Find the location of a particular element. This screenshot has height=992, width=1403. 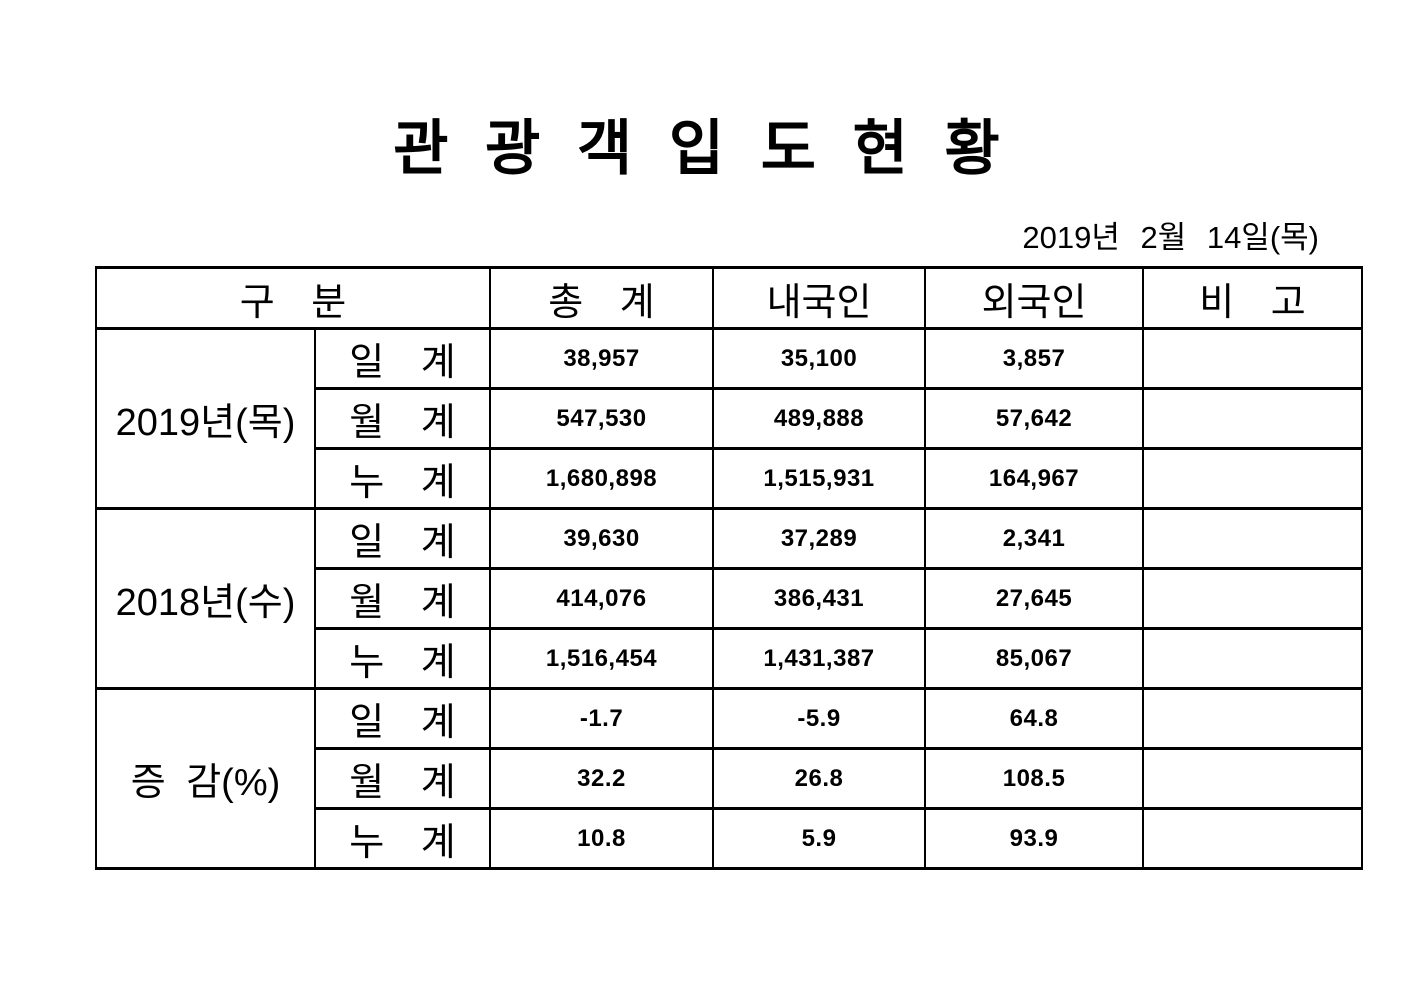

cell-total: 1,516,454 is located at coordinates (602, 658).